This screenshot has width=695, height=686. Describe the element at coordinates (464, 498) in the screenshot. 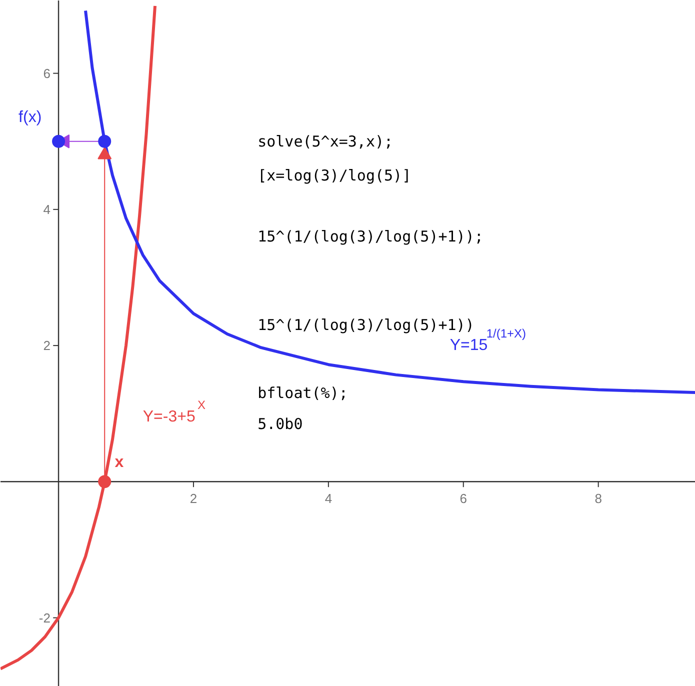

I see `x-tick-label: 6` at that location.